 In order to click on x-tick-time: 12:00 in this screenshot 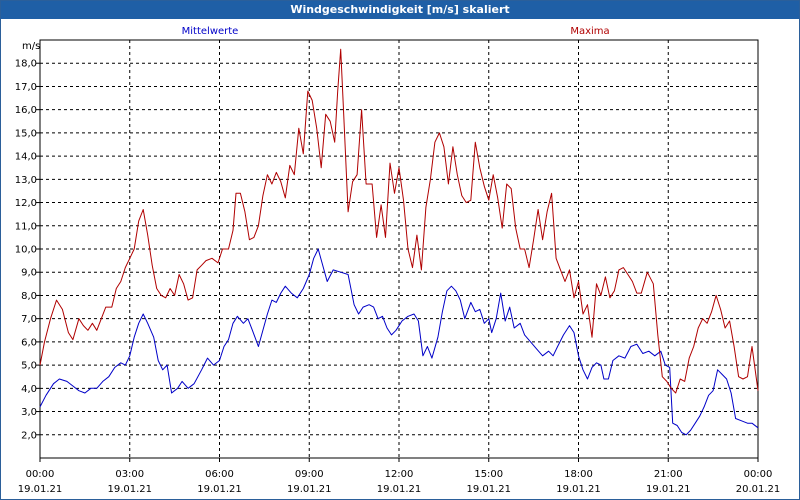, I will do `click(399, 474)`.